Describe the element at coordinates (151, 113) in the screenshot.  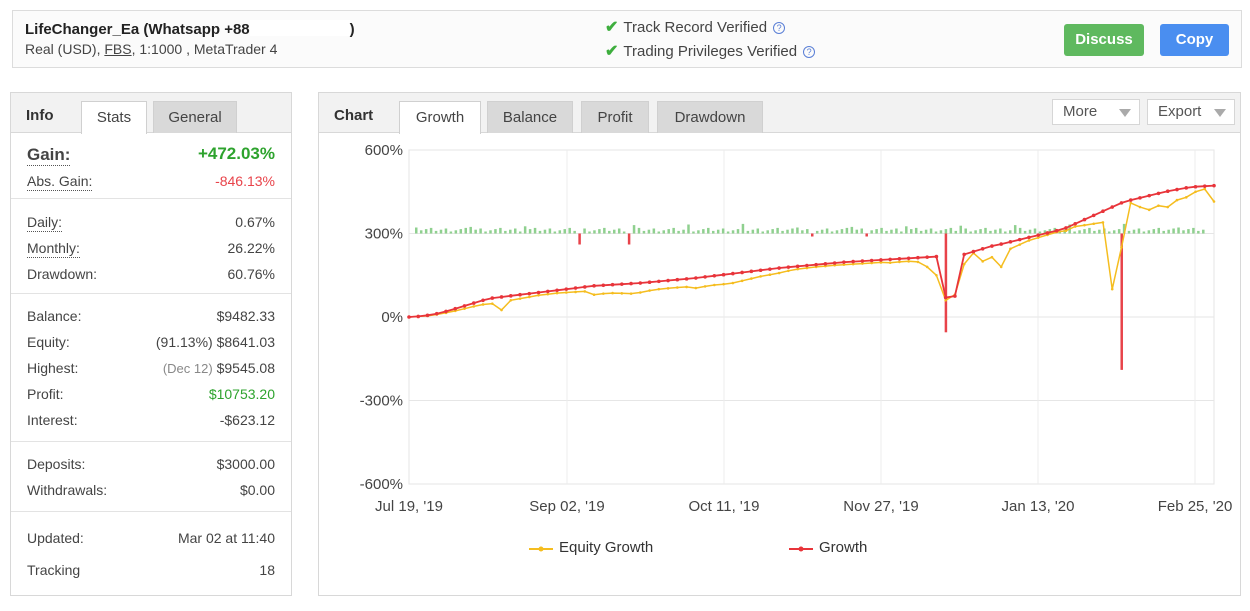
I see `info-tabbar: Info Stats General` at that location.